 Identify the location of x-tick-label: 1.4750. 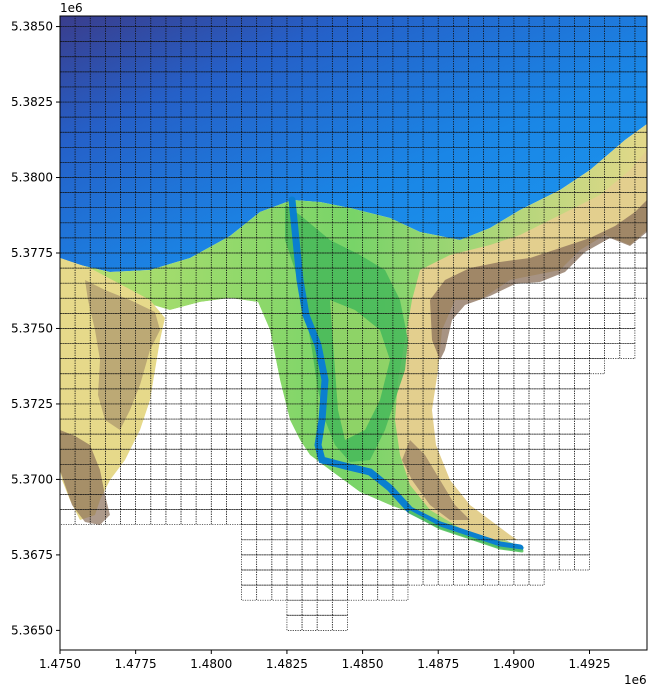
(60, 664).